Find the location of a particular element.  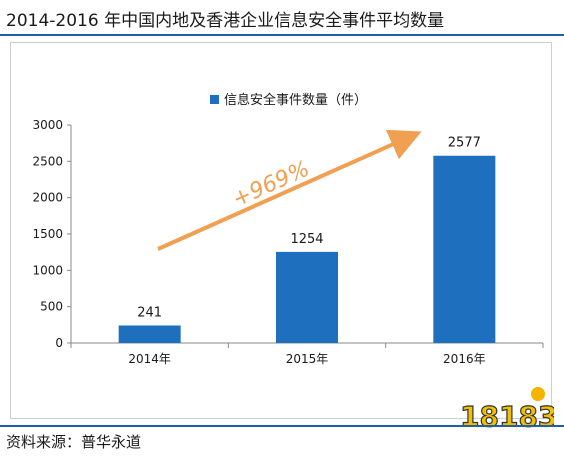

y-tick-label: 500 is located at coordinates (51, 307).